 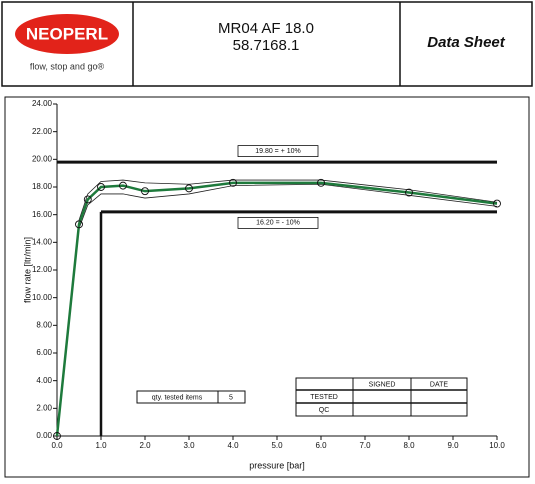 What do you see at coordinates (189, 445) in the screenshot?
I see `x-tick-label: 3.0` at bounding box center [189, 445].